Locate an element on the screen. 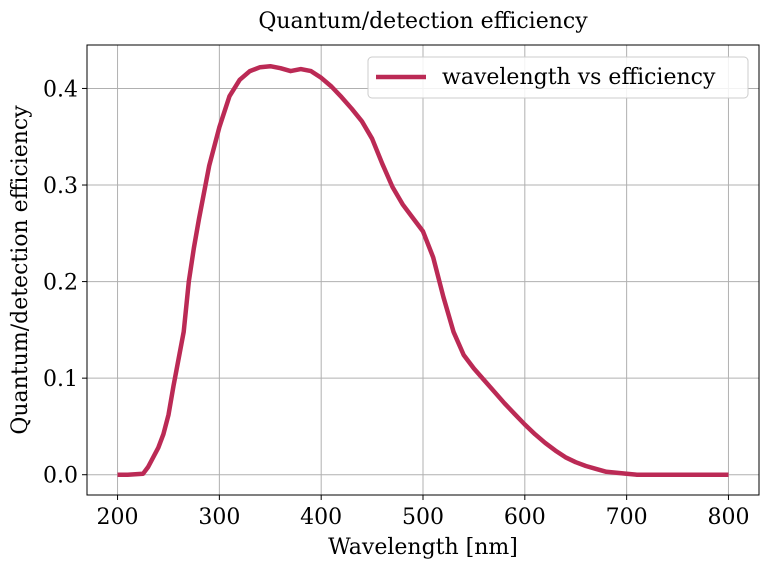  x-tick-label: 600 is located at coordinates (525, 517).